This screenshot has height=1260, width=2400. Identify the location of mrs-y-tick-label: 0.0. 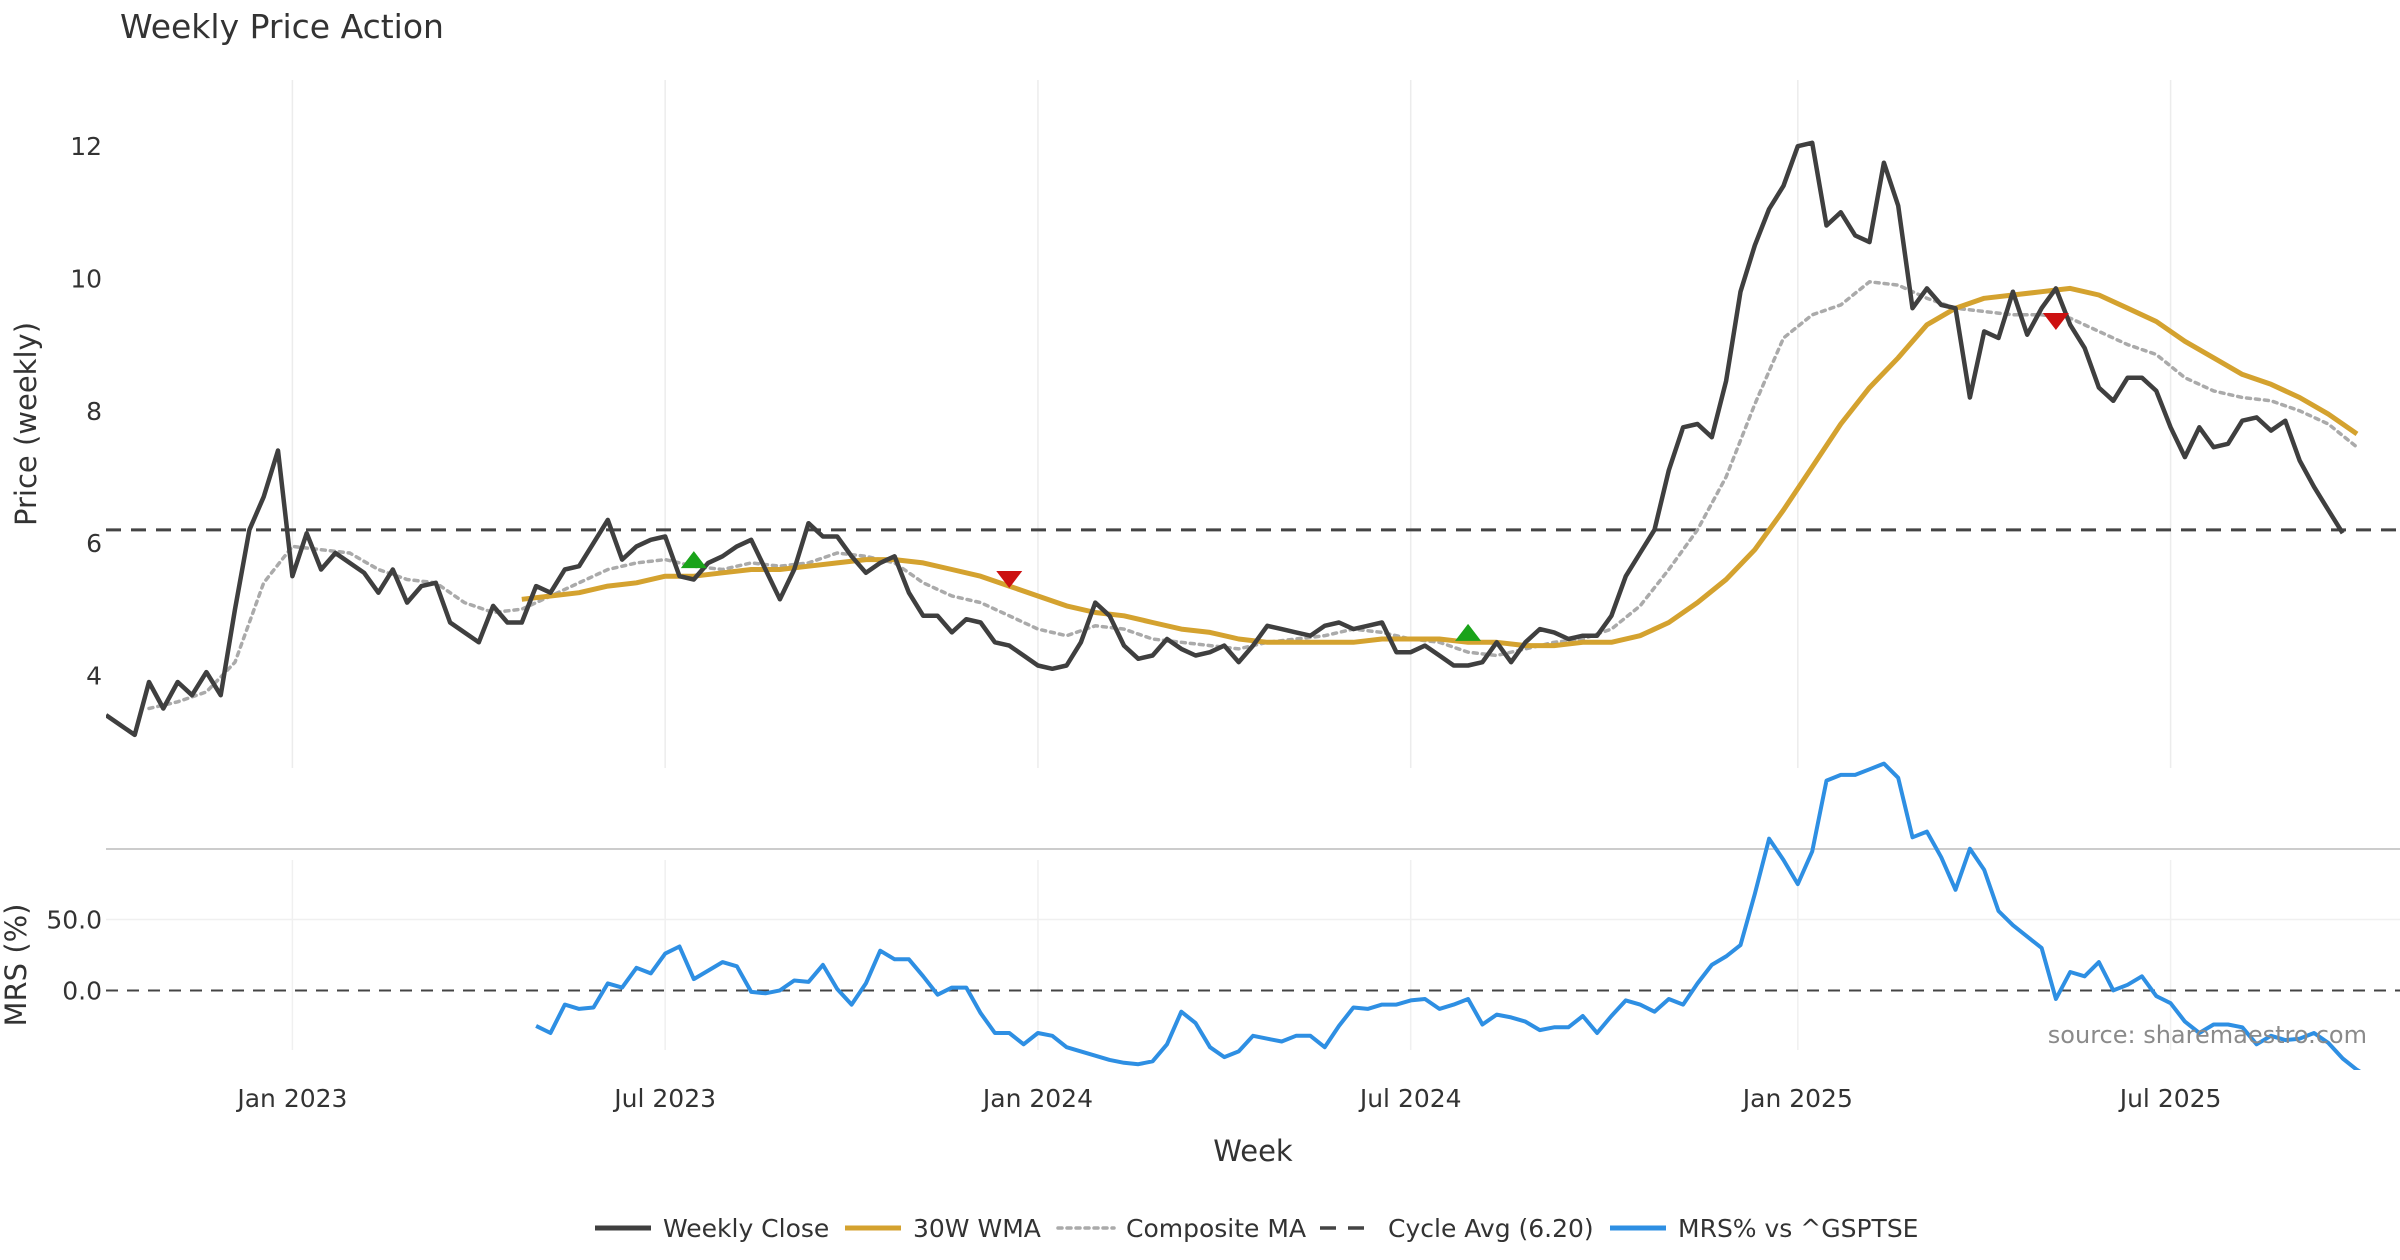
(82, 990).